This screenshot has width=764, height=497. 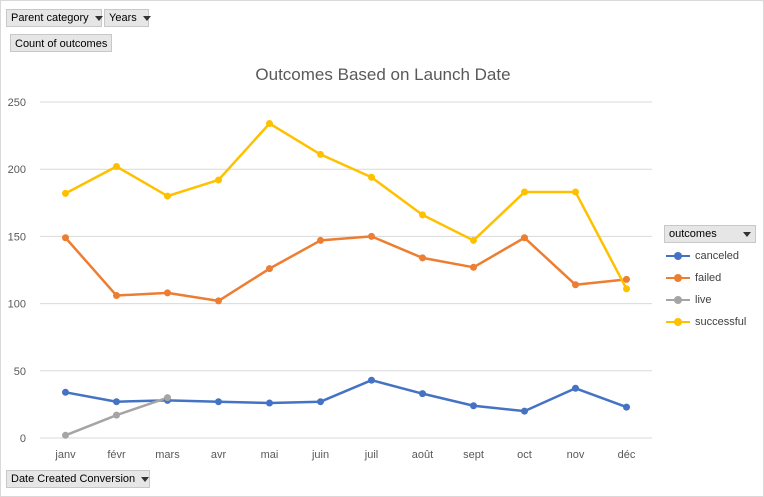 What do you see at coordinates (17, 103) in the screenshot?
I see `y-tick-label: 250` at bounding box center [17, 103].